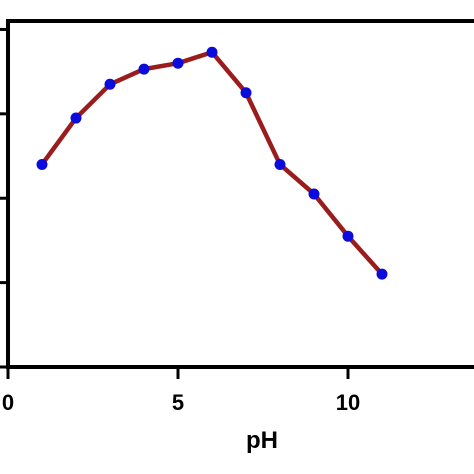 This screenshot has height=474, width=474. I want to click on y-axis-ticks, so click(4, 198).